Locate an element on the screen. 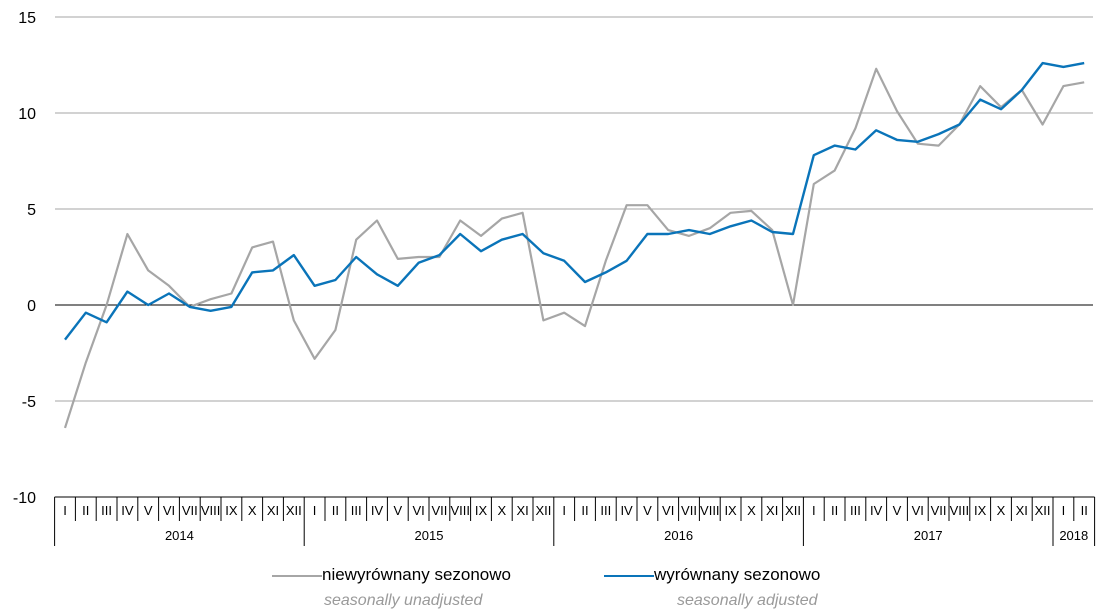 This screenshot has width=1098, height=615. year-label: 2016 is located at coordinates (678, 535).